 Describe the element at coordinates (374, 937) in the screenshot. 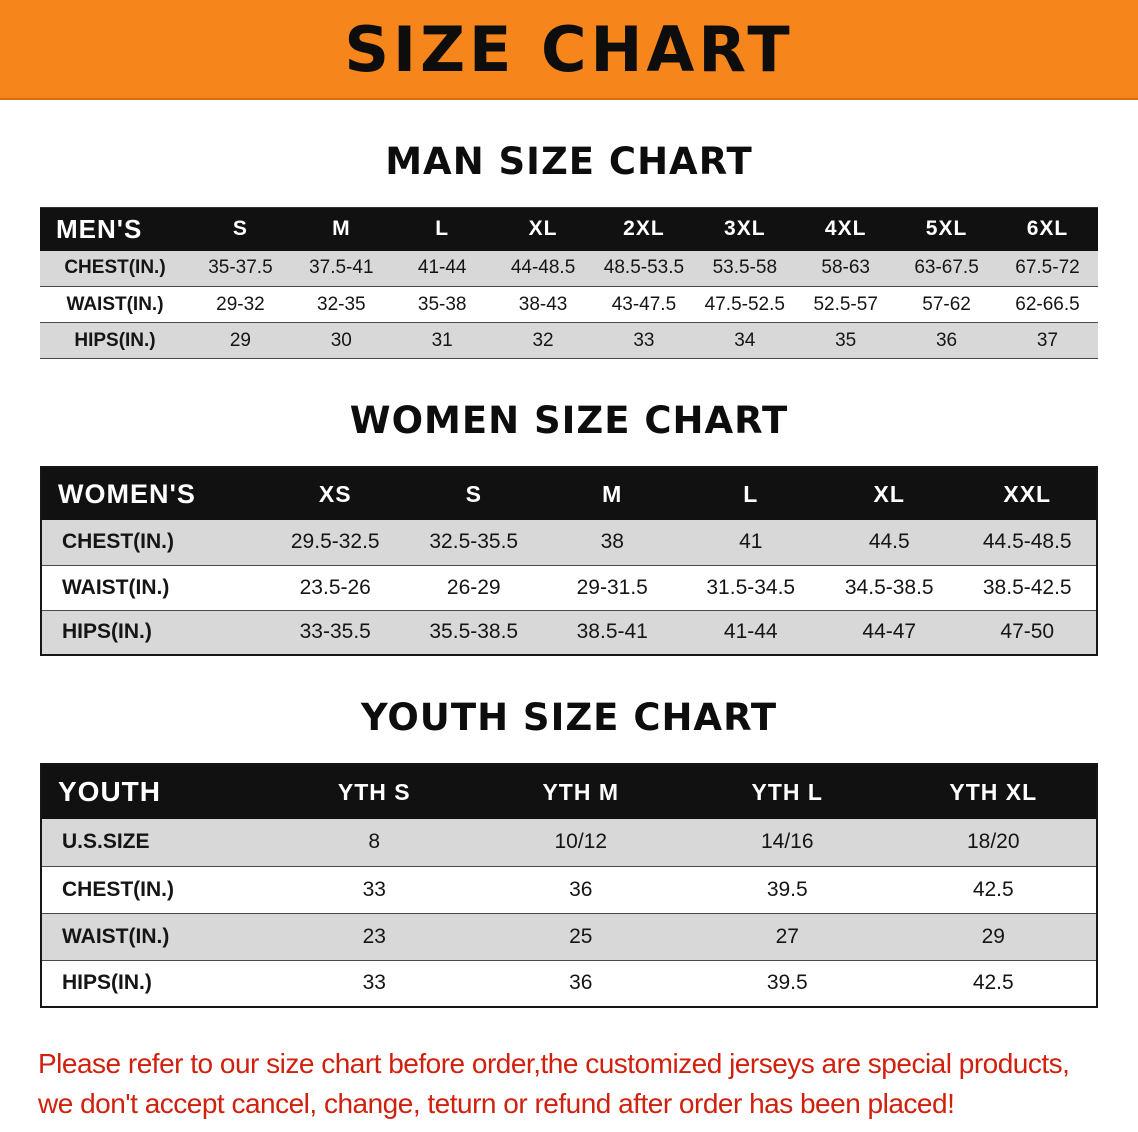

I see `youth-waist-in-cell-yth-s: 23` at that location.